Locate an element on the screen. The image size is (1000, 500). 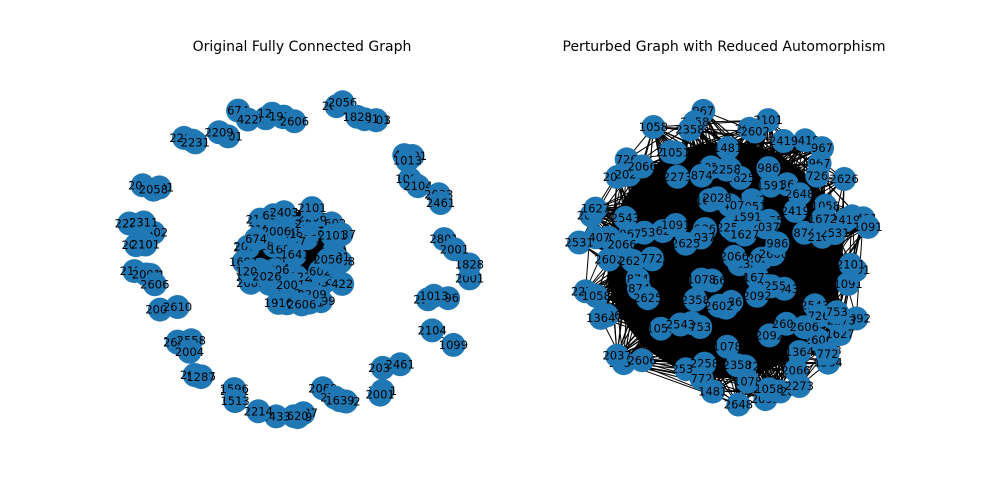
node-label: 2626 is located at coordinates (844, 179).